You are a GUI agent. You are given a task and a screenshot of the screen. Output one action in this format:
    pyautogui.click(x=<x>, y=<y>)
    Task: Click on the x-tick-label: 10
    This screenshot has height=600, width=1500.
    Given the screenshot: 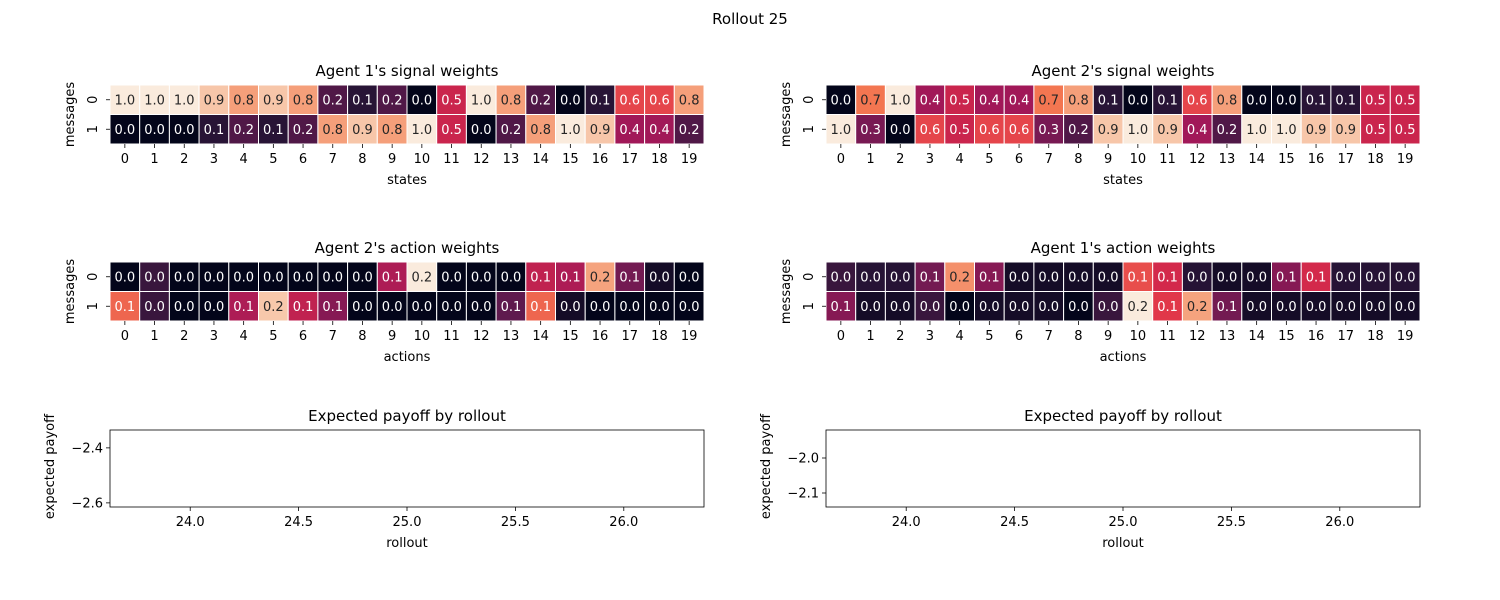 What is the action you would take?
    pyautogui.click(x=1138, y=336)
    